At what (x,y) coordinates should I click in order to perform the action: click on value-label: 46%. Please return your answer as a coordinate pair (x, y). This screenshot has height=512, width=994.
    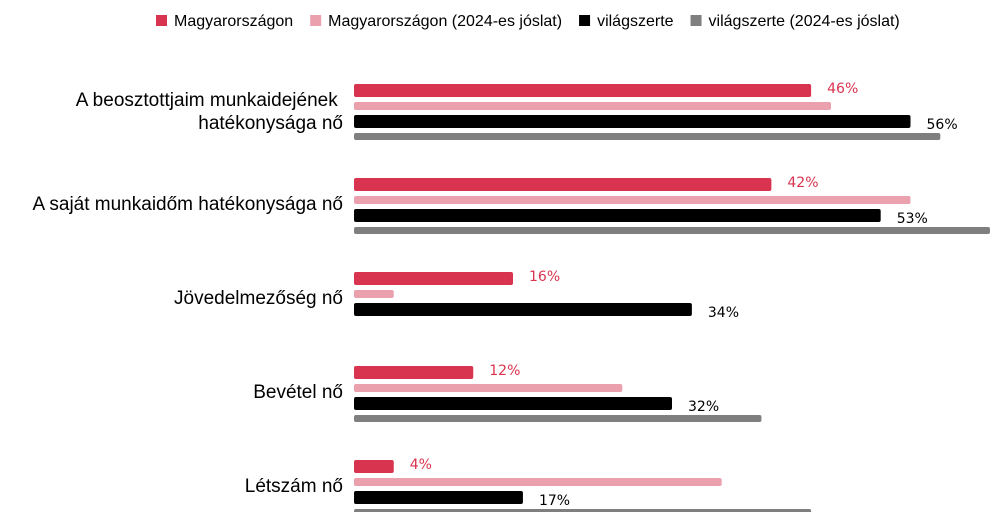
    Looking at the image, I should click on (842, 89).